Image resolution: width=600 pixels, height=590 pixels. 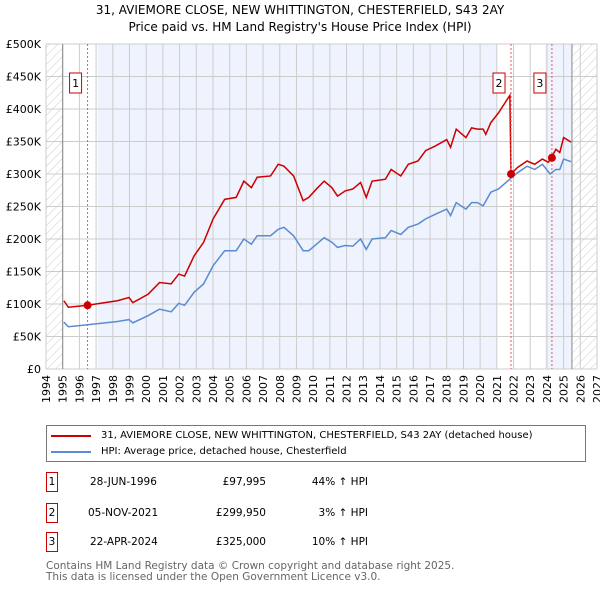 I want to click on x-tick-label: 1999, so click(x=129, y=389).